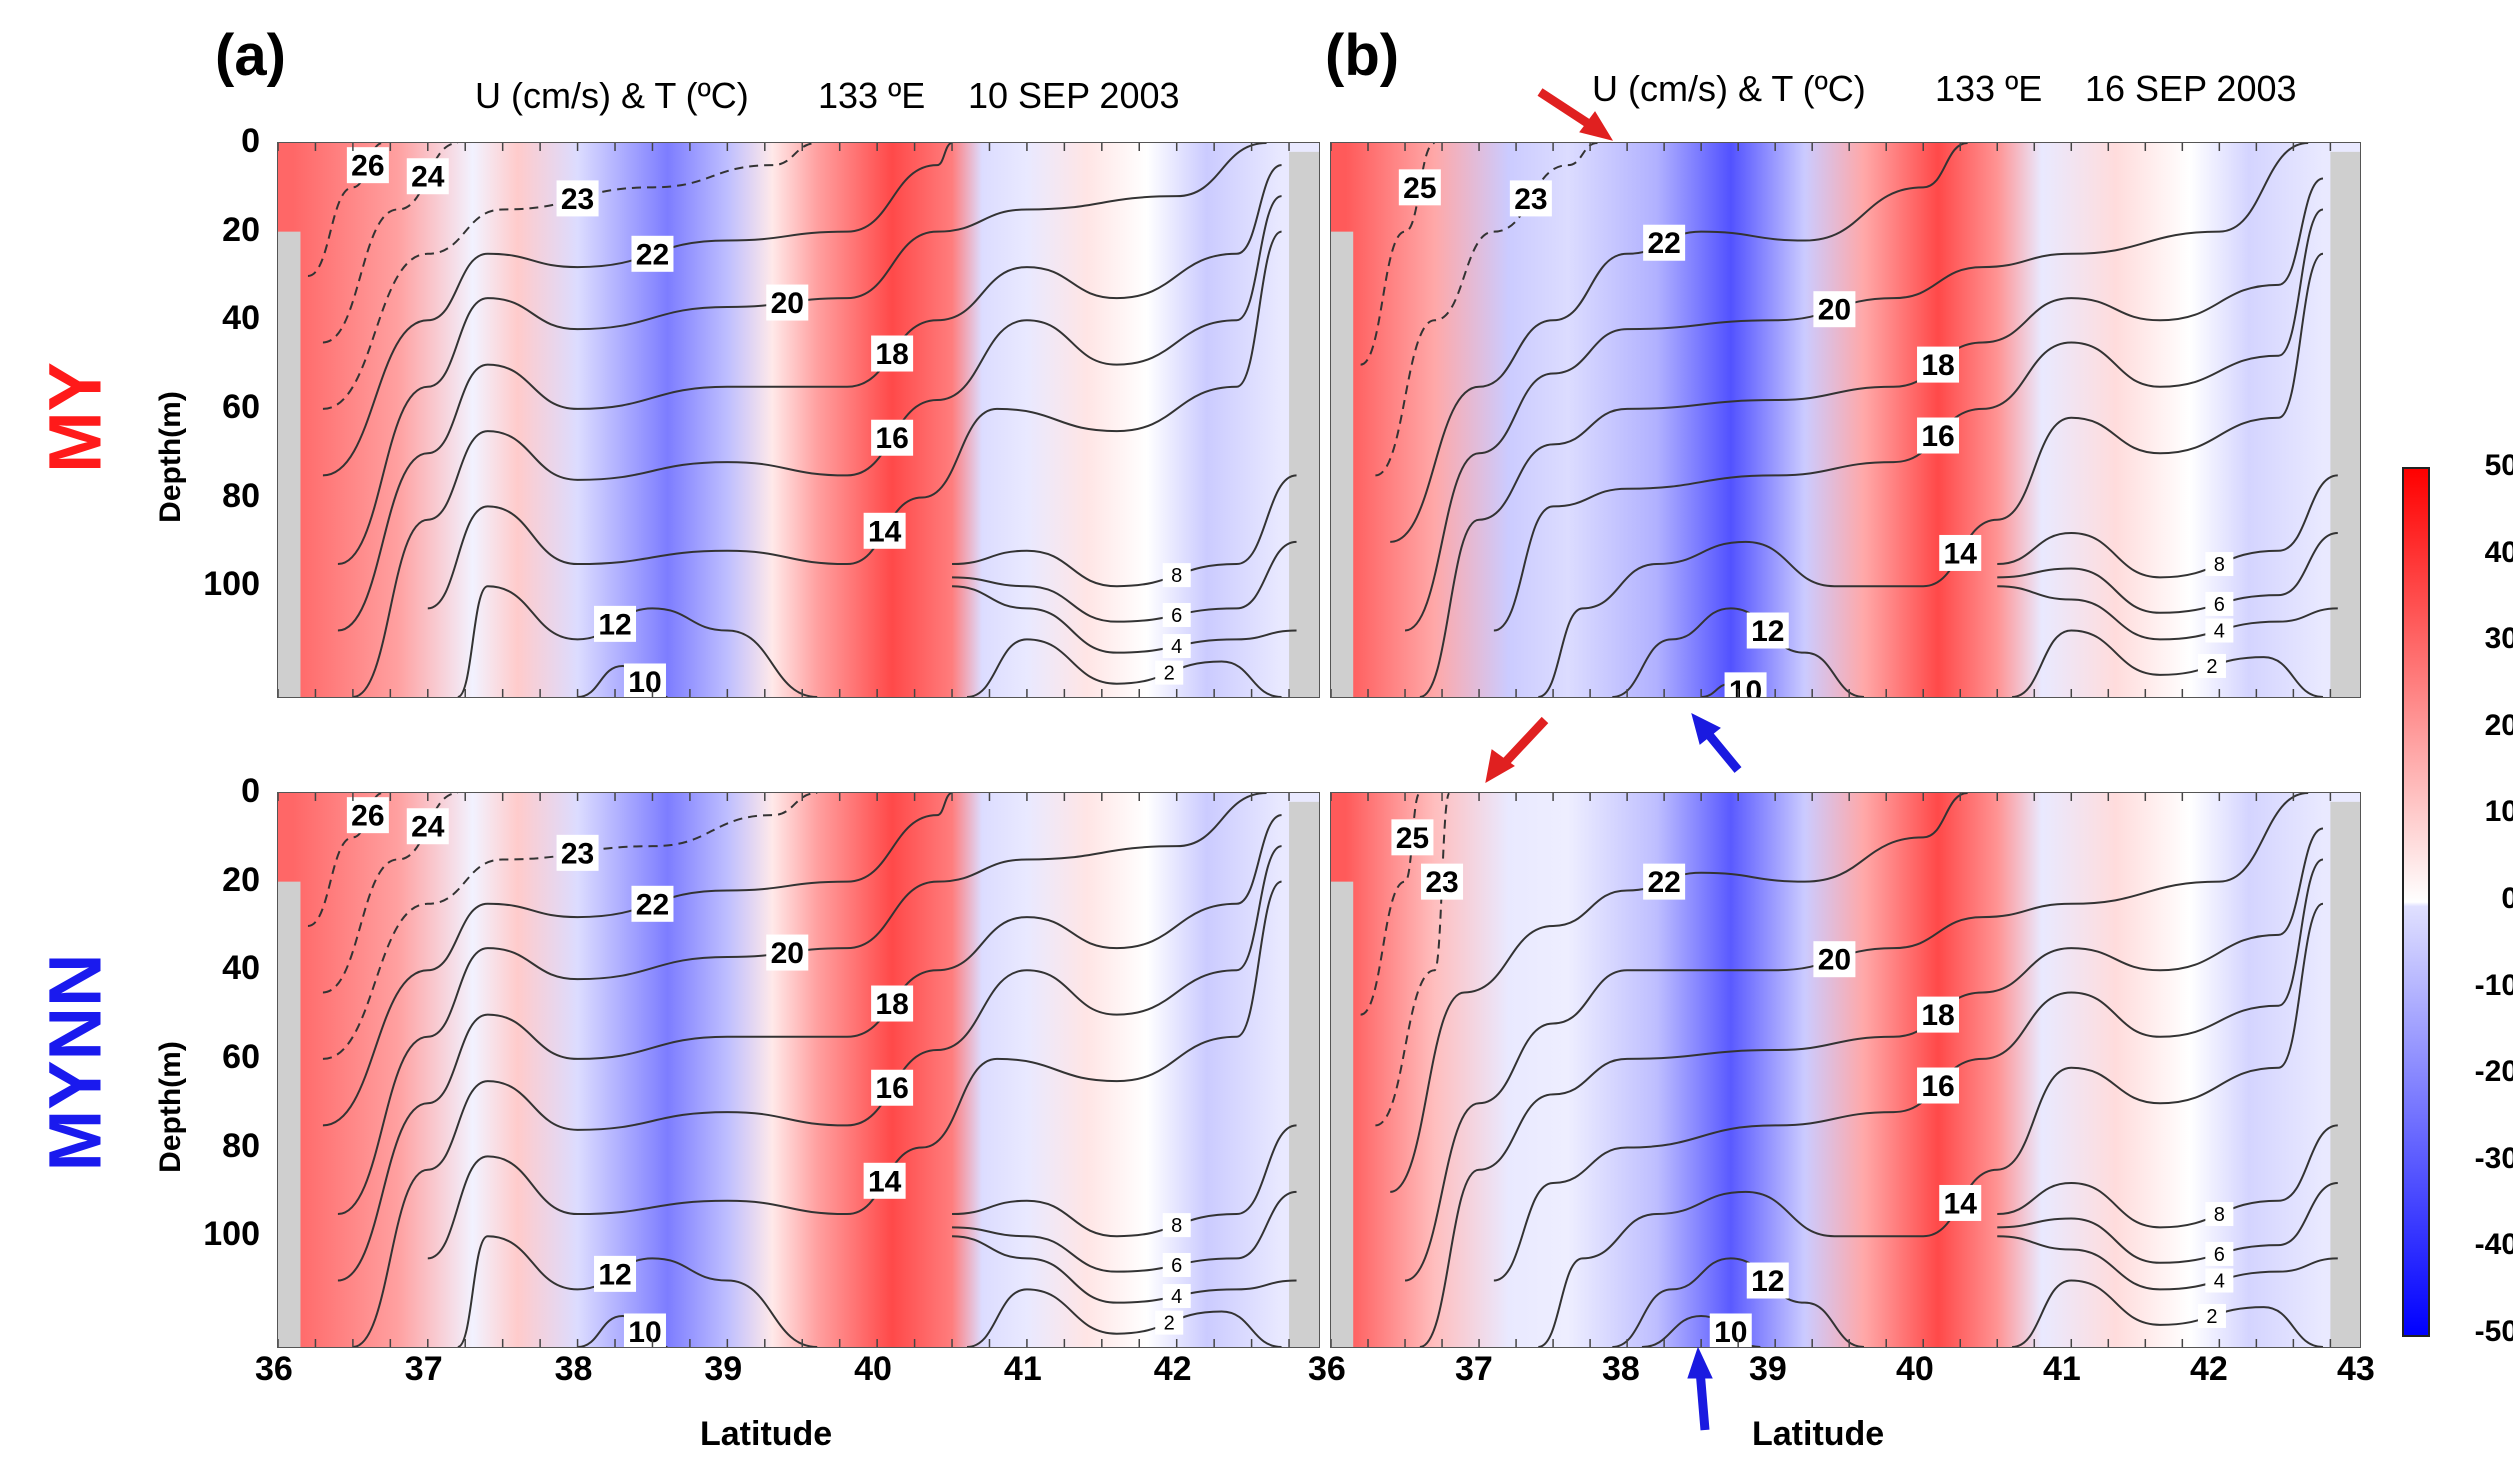 Image resolution: width=2513 pixels, height=1478 pixels. I want to click on title-b-longitude: 133 ºE, so click(1989, 88).